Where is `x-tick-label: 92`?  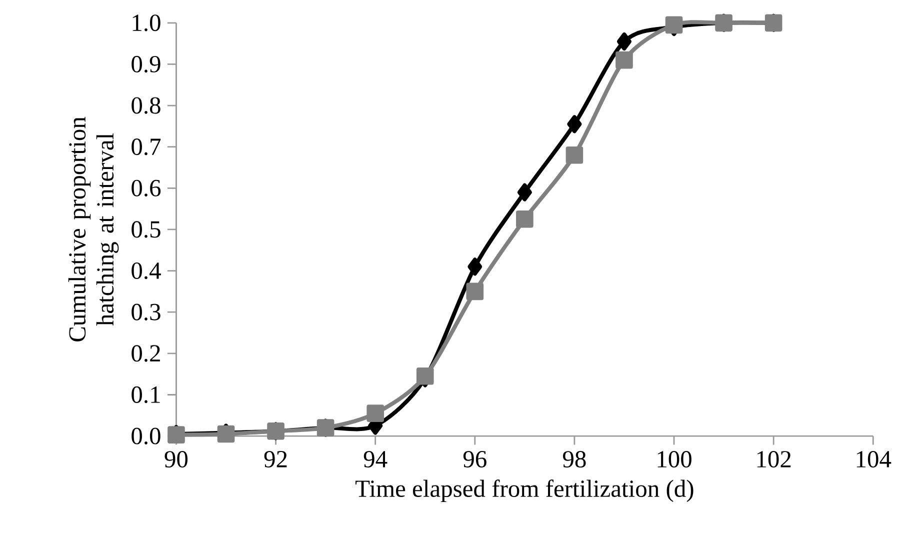 x-tick-label: 92 is located at coordinates (275, 459).